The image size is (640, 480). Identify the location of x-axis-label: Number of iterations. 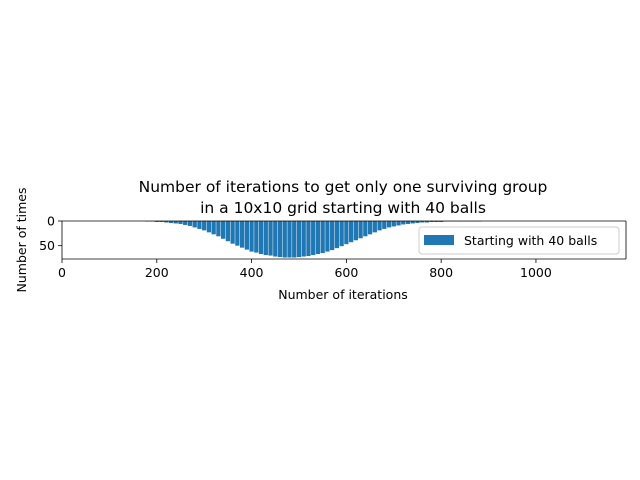
(343, 294).